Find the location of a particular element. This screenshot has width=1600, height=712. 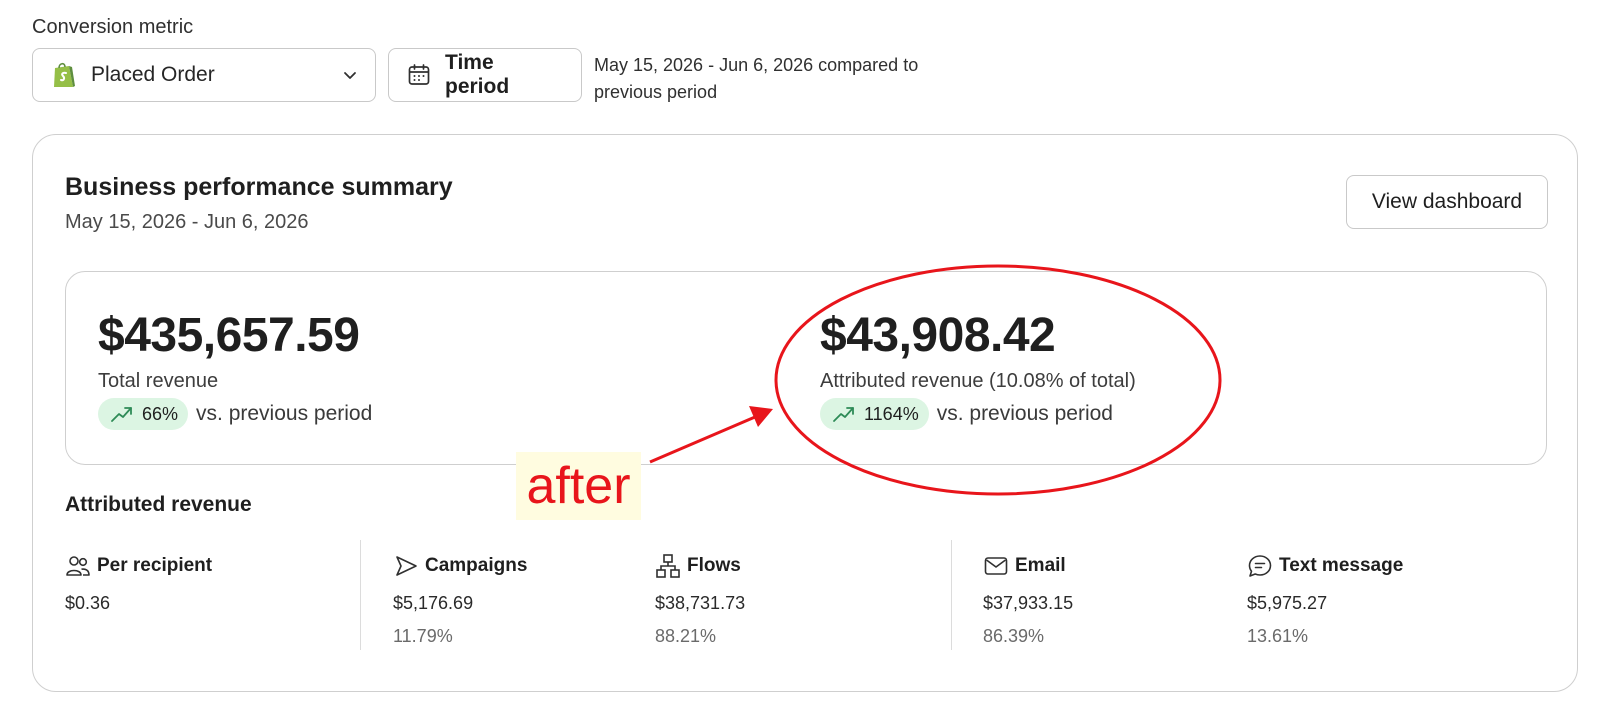

annotation-label-box: after is located at coordinates (578, 486).